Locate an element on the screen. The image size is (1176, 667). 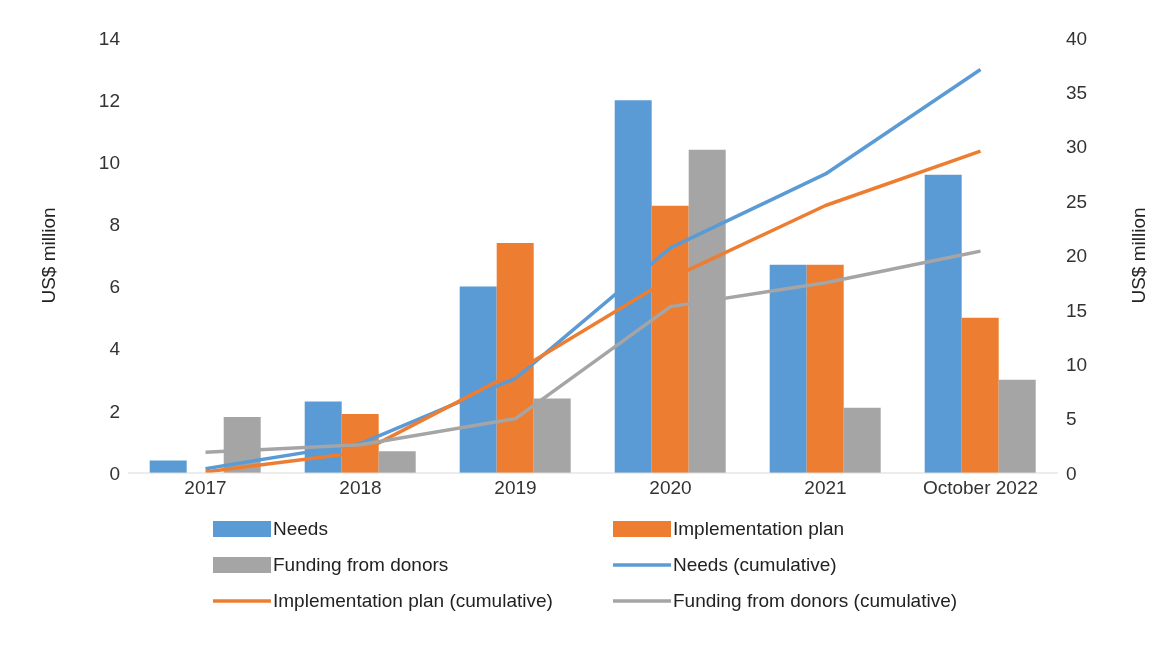
y2-tick-label: 20 is located at coordinates (1077, 256).